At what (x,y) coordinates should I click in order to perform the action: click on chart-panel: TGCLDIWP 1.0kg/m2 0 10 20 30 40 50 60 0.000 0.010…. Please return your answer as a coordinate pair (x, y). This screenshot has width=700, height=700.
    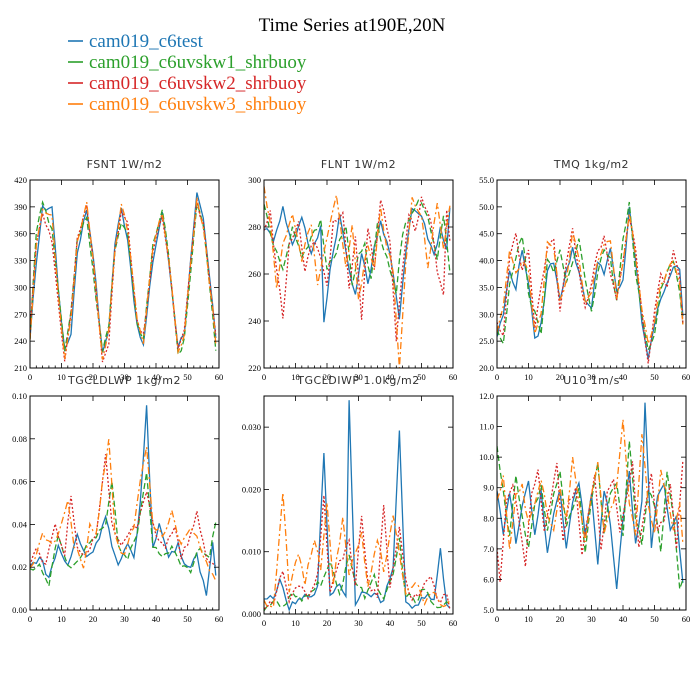
    Looking at the image, I should click on (349, 501).